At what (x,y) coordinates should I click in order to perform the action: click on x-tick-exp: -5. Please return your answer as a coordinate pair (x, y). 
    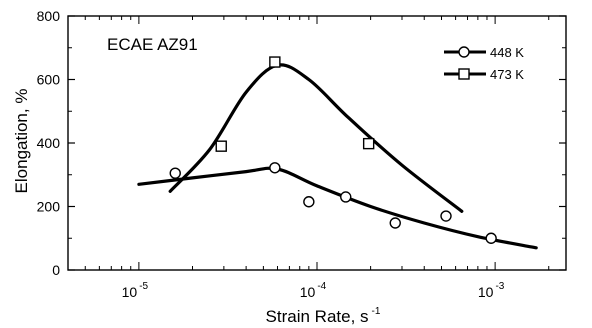
    Looking at the image, I should click on (143, 286).